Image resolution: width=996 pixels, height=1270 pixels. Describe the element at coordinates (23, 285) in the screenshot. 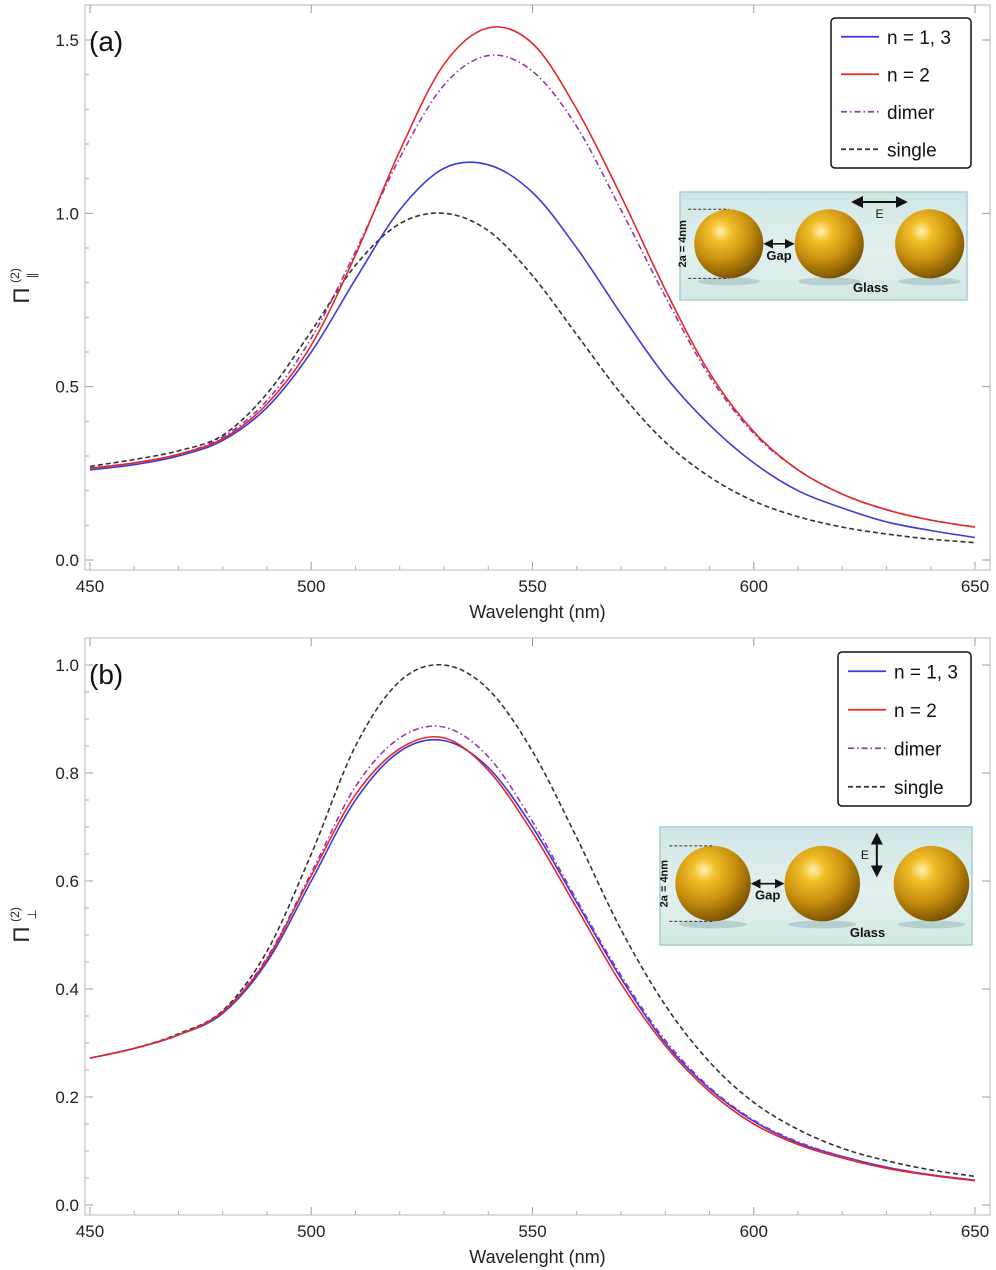

I see `y-axis-label: Π (2) ∥` at that location.